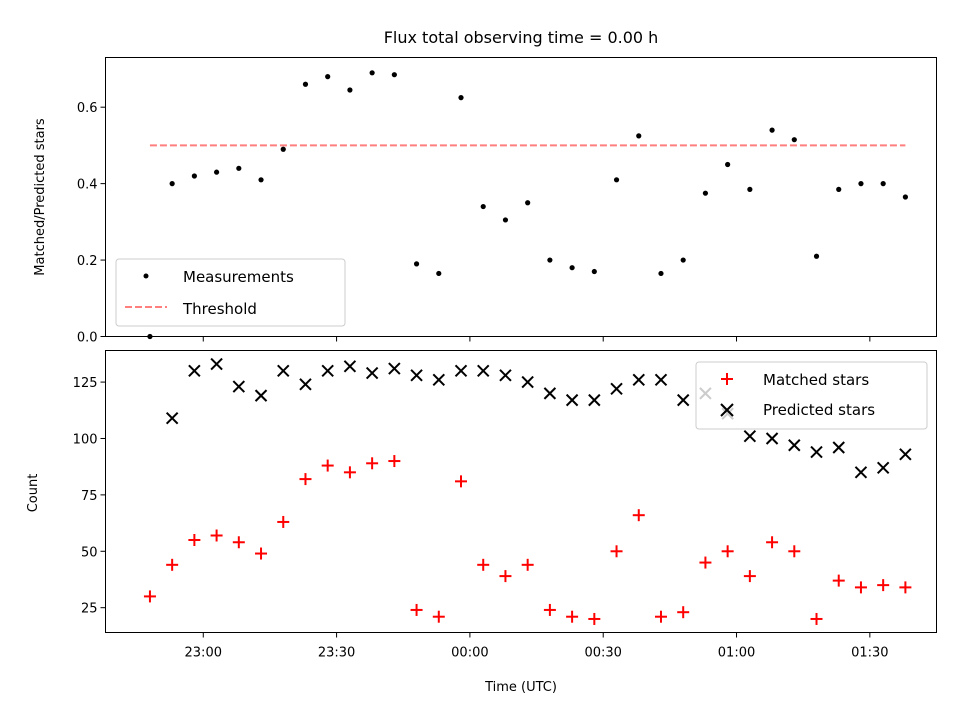 This screenshot has height=720, width=960. What do you see at coordinates (203, 653) in the screenshot?
I see `x-tick-label: 23:00` at bounding box center [203, 653].